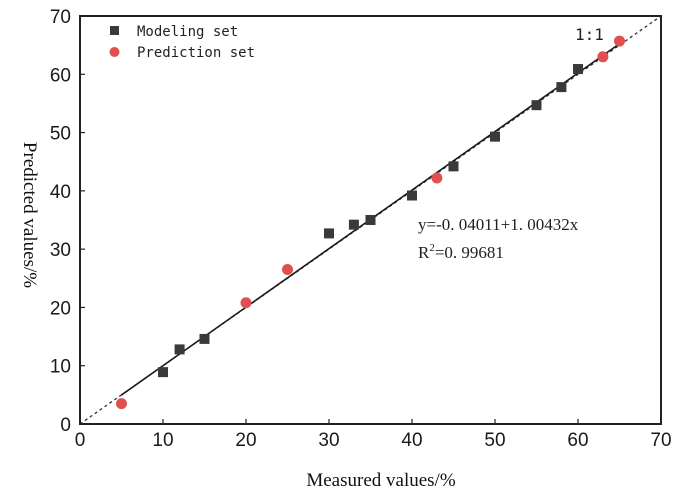 This screenshot has height=499, width=685. Describe the element at coordinates (577, 440) in the screenshot. I see `x-tick-label: 60` at that location.